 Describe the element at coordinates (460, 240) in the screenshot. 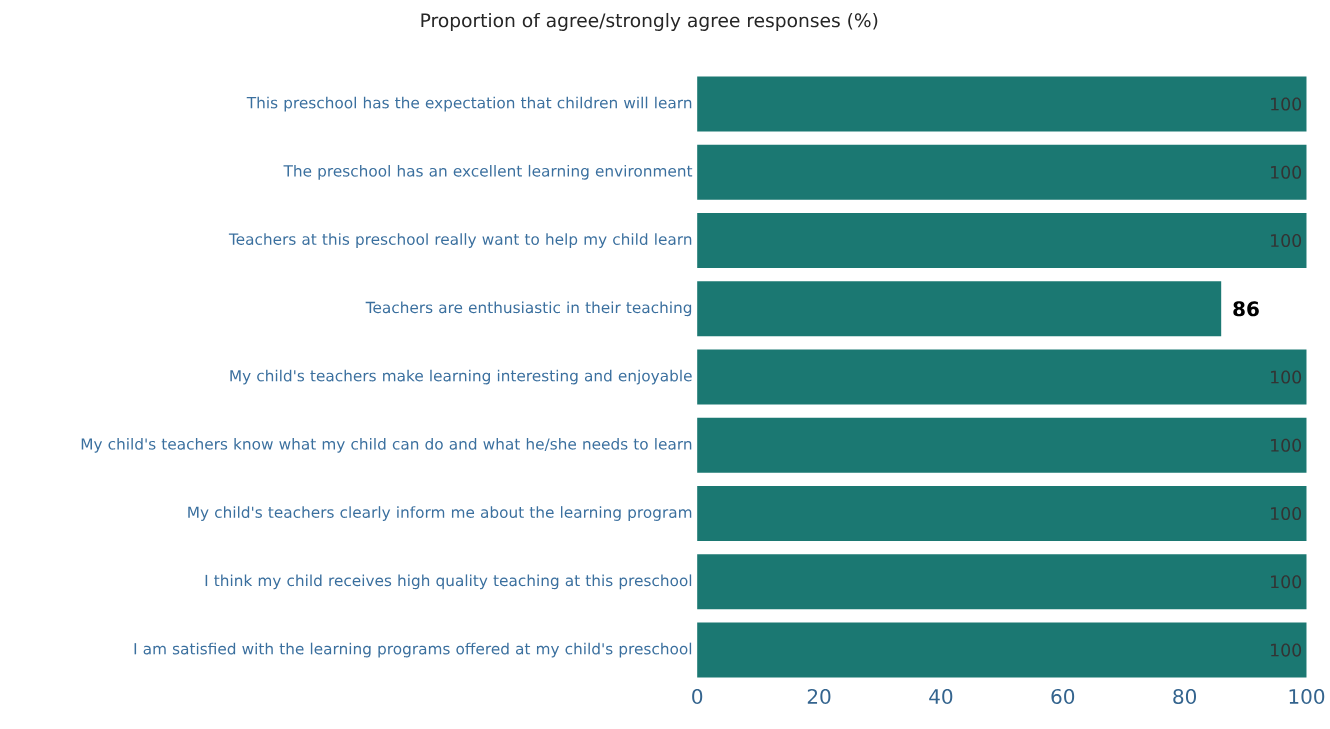

I see `y-tick-label: Teachers at this preschool really want to help my child learn` at that location.